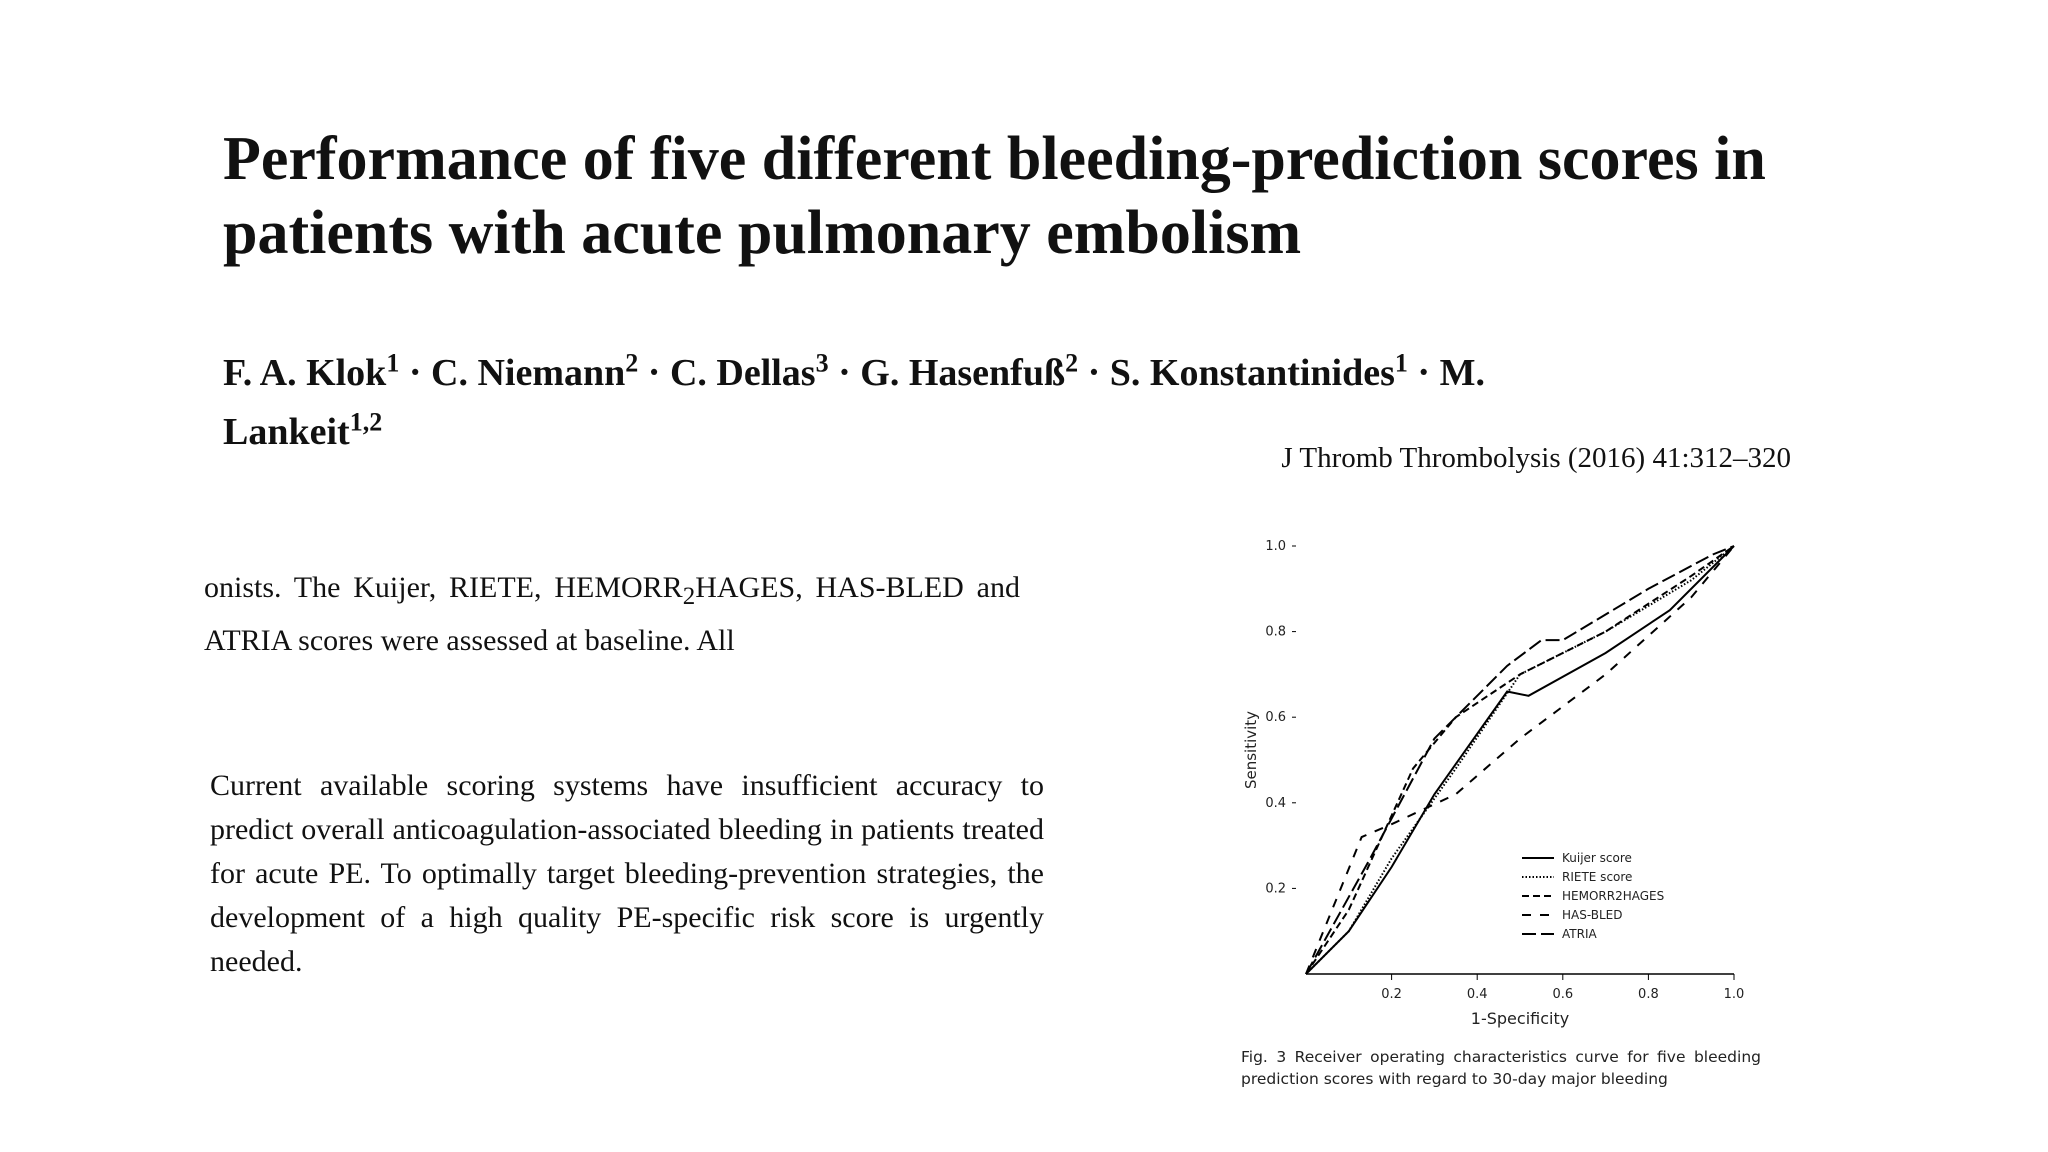 This screenshot has height=1152, width=2048. I want to click on legend-label: RIETE score, so click(1597, 877).